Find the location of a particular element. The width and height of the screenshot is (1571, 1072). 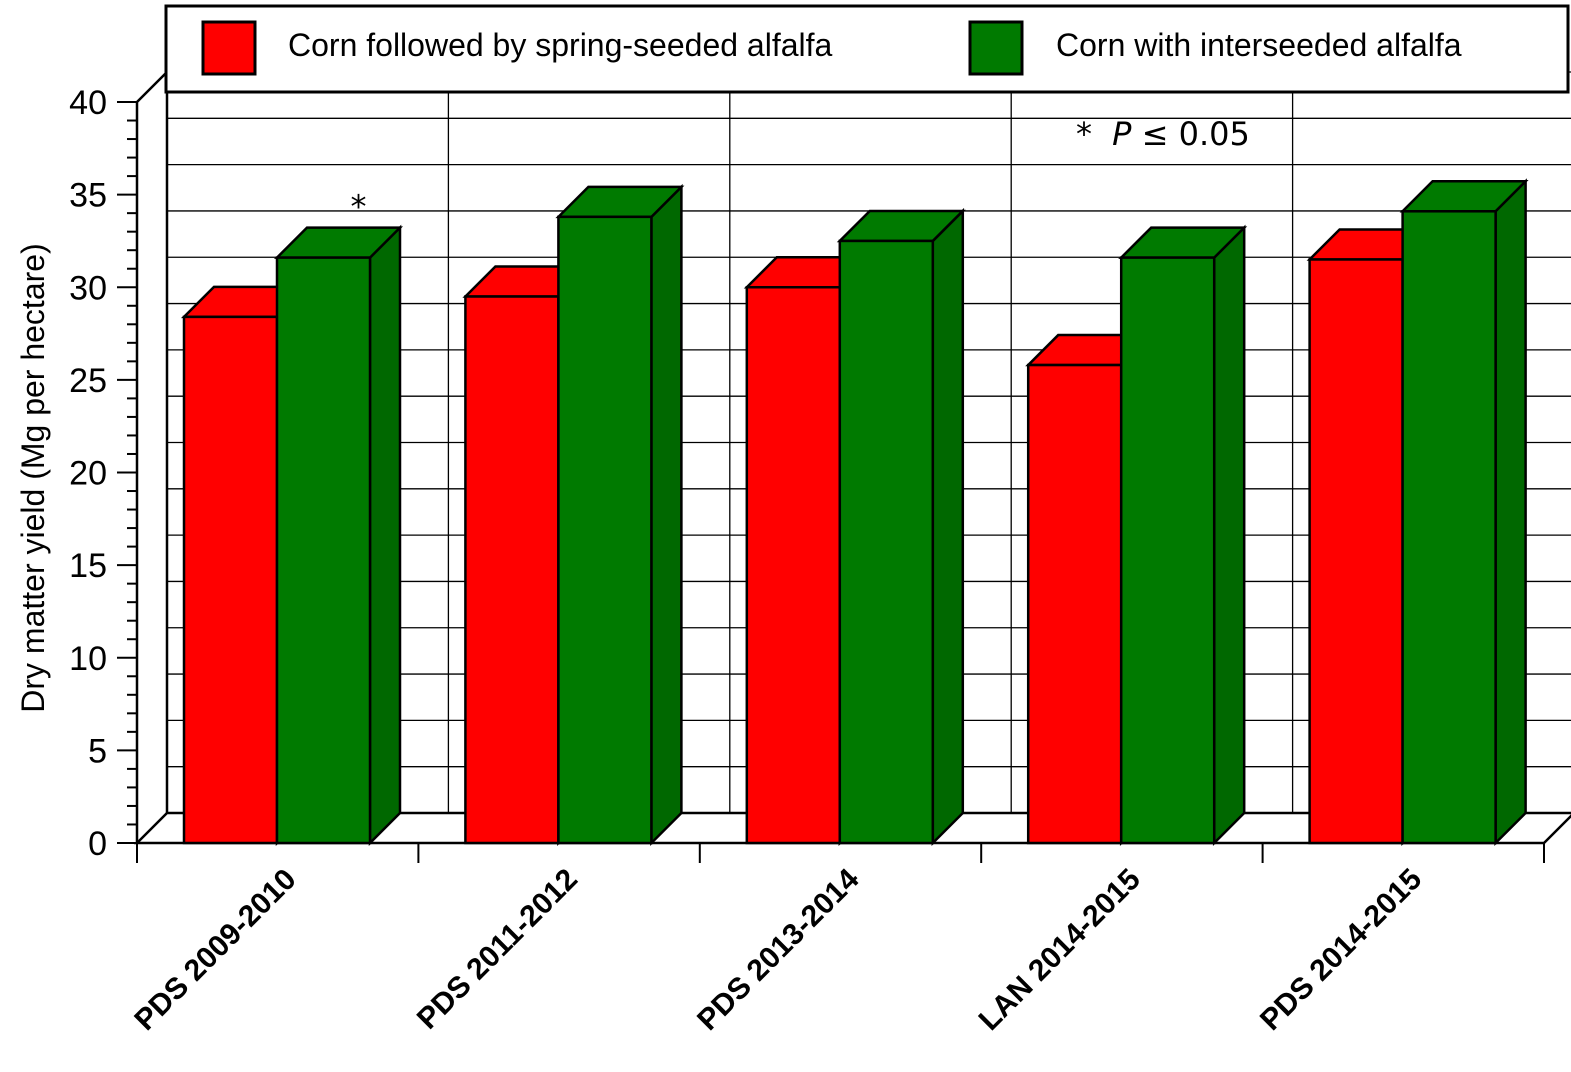

legend-label-interseeded: Corn with interseeded alfalfa is located at coordinates (1259, 45).